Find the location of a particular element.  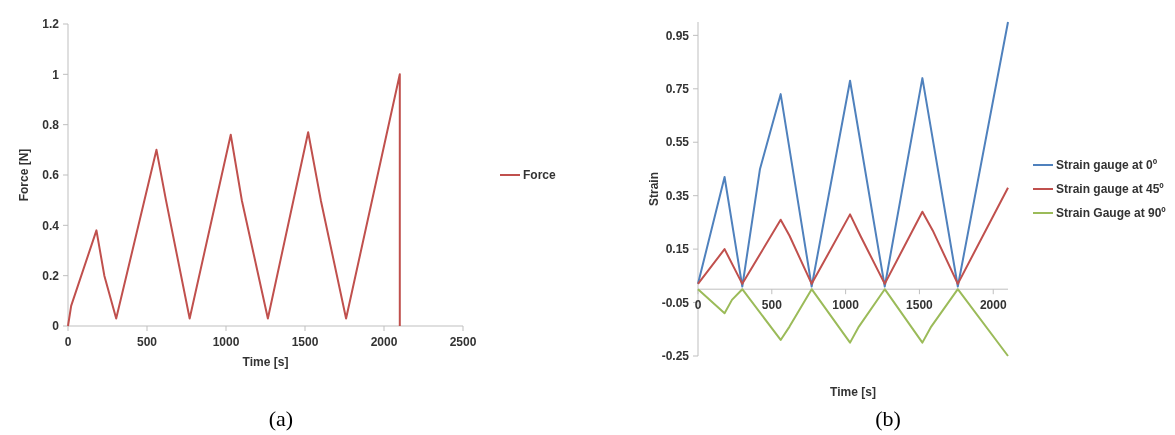

legend-label: Strain gauge at 0º is located at coordinates (1107, 165).